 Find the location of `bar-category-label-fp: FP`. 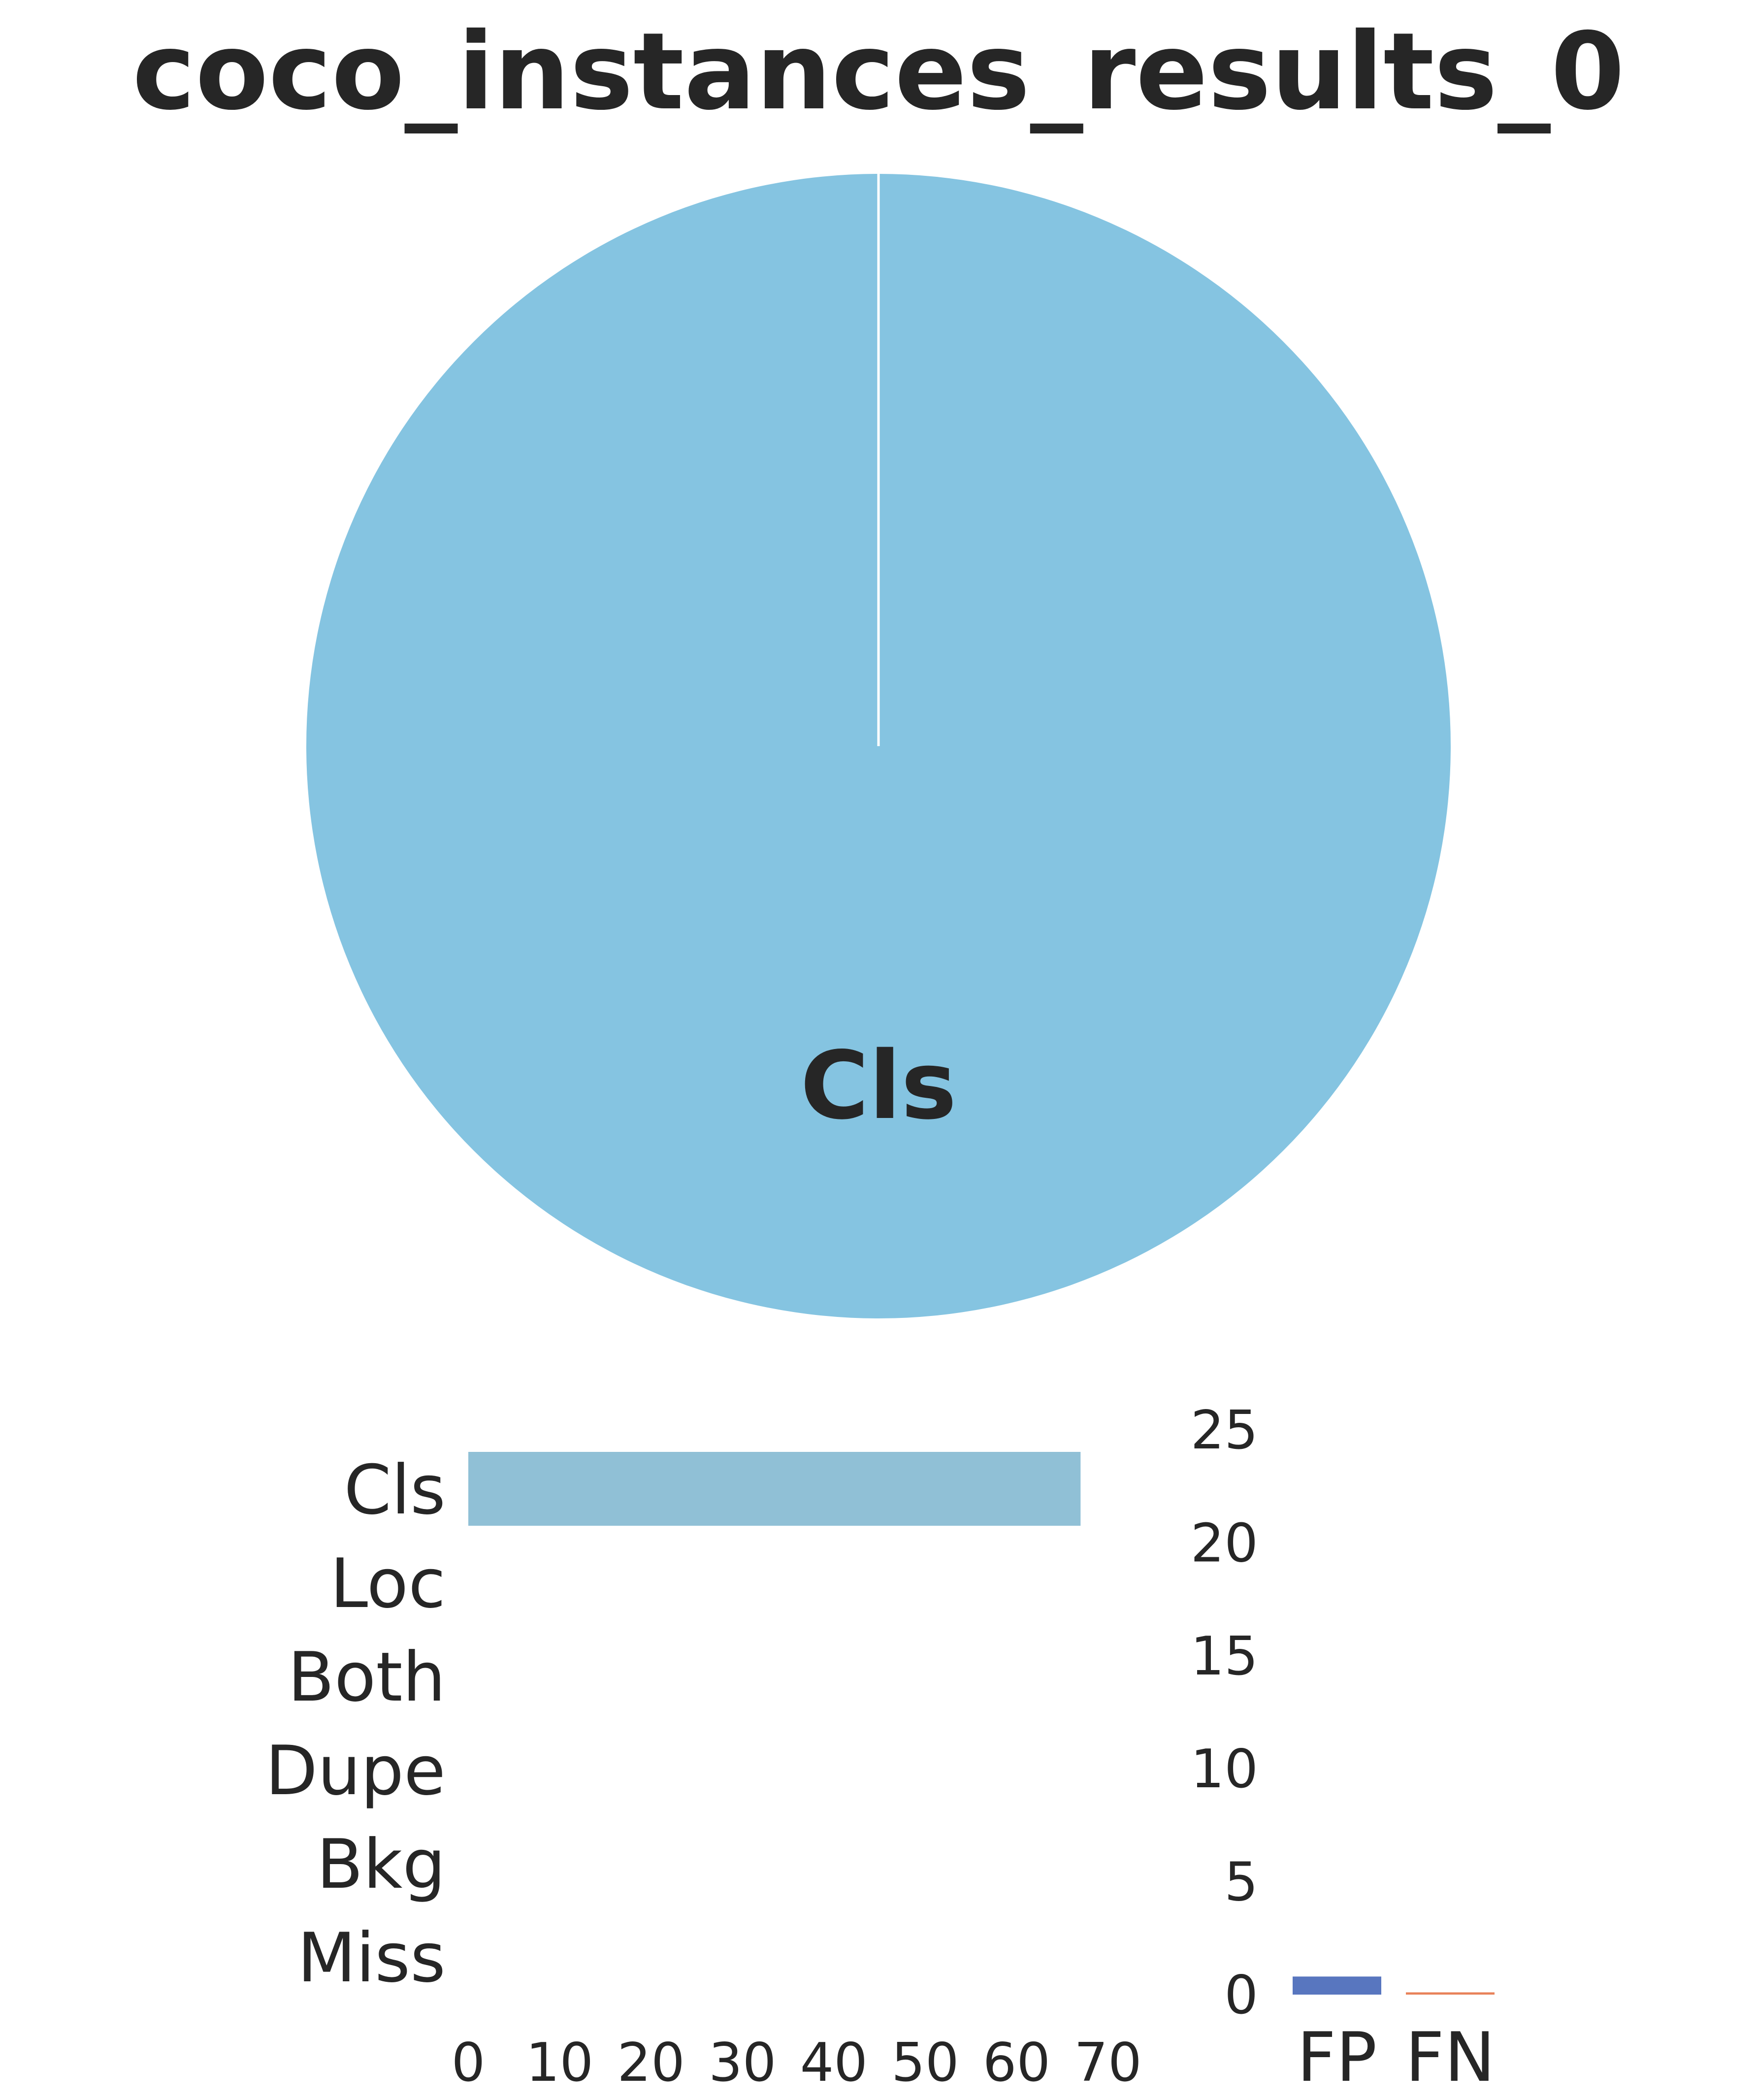

bar-category-label-fp: FP is located at coordinates (1337, 2057).